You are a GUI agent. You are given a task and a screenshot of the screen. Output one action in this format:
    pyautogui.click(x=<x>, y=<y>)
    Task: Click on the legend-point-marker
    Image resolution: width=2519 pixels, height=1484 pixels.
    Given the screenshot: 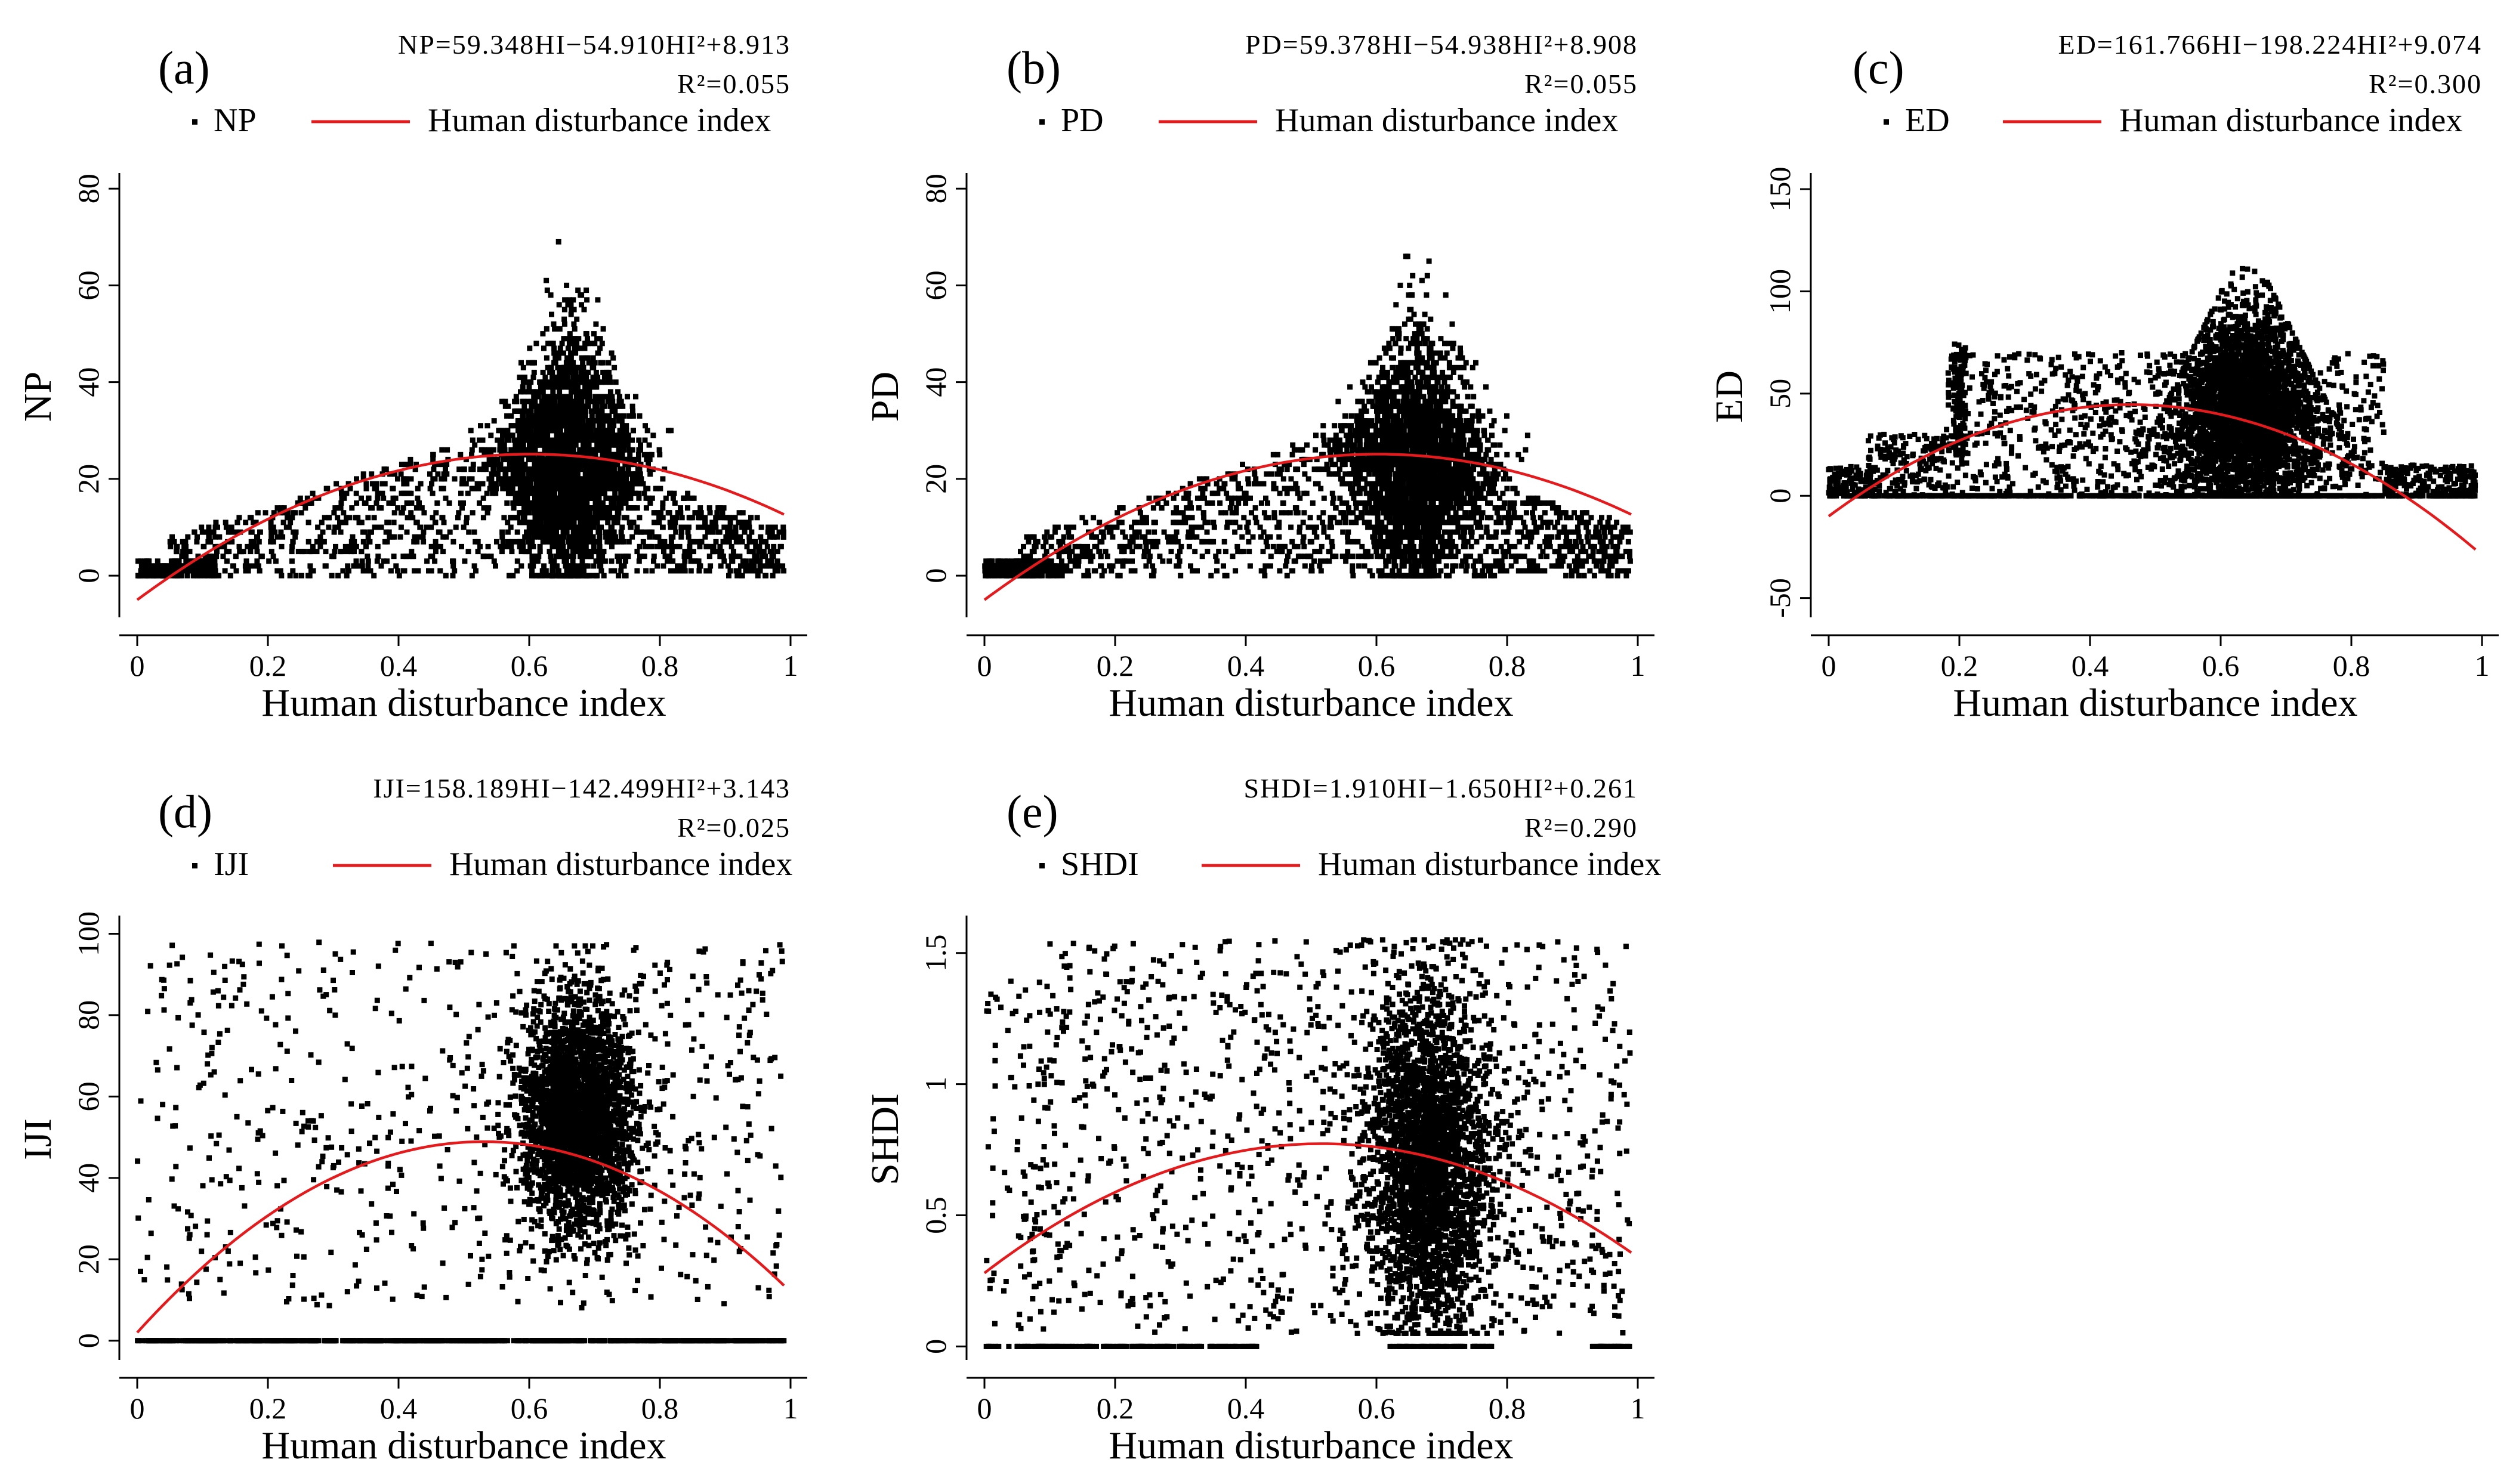 What is the action you would take?
    pyautogui.click(x=195, y=122)
    